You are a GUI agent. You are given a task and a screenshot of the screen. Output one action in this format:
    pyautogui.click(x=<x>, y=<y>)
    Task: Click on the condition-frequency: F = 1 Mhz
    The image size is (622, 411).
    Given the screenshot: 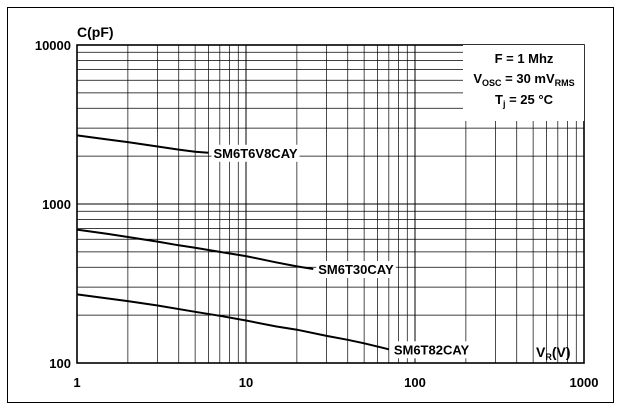 What is the action you would take?
    pyautogui.click(x=524, y=58)
    